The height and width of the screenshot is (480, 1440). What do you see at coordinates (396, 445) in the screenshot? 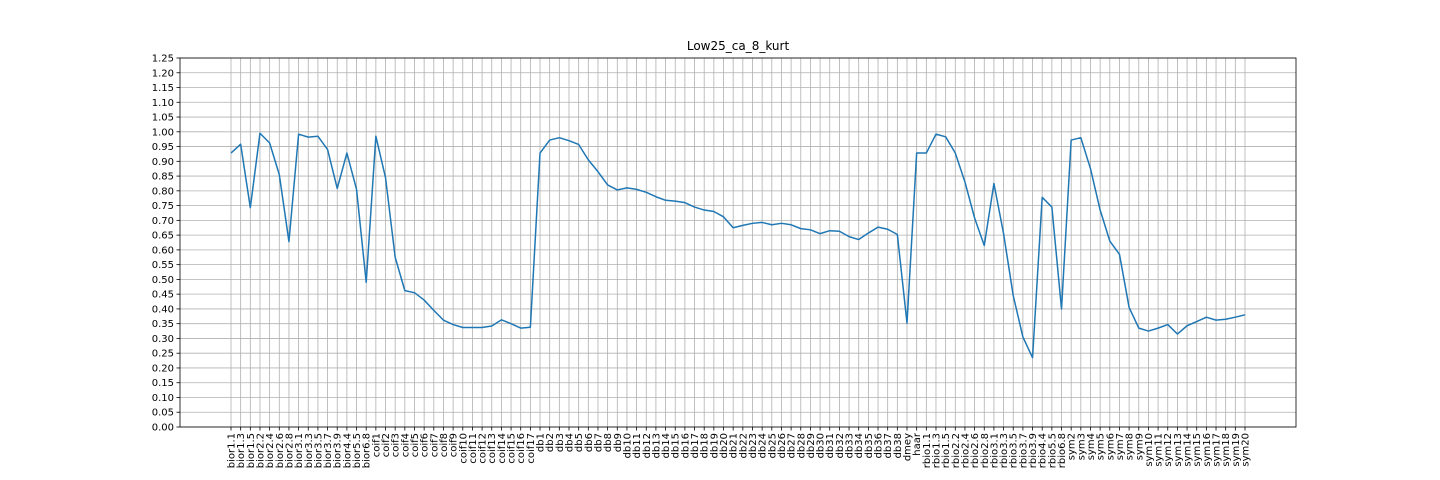
I see `x-tick-label: coif3` at bounding box center [396, 445].